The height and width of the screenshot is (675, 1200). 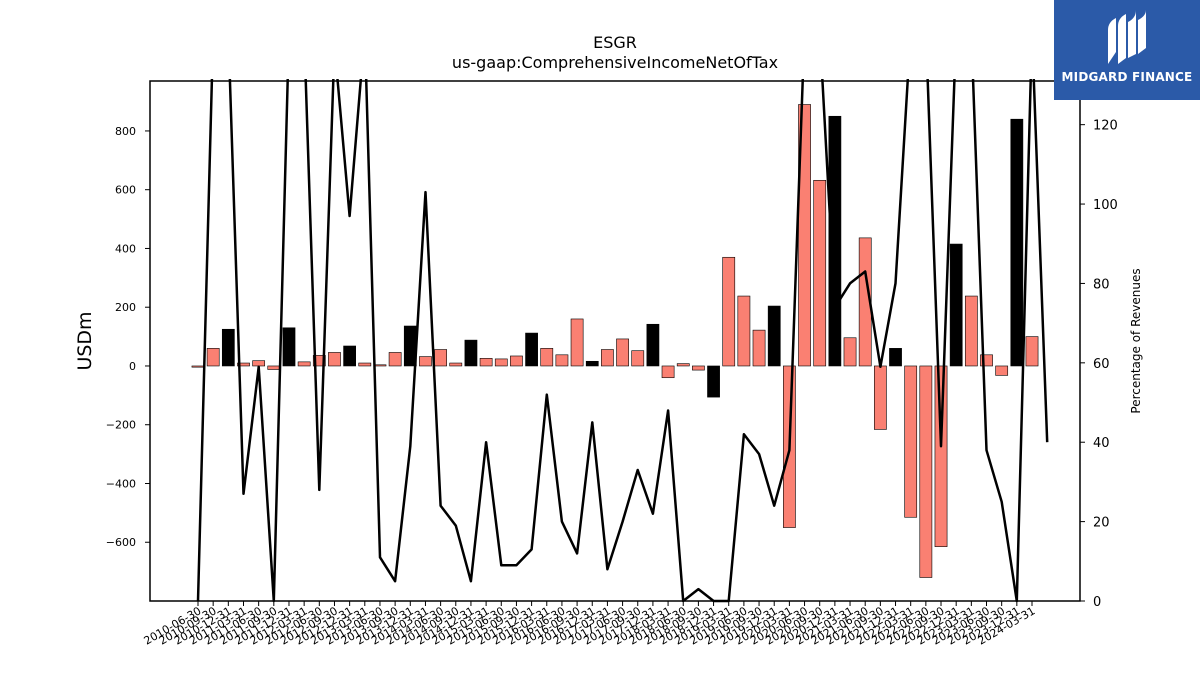 What do you see at coordinates (128, 337) in the screenshot?
I see `y-axis-ticks: −600 −400 −200 0 200 400 600 800` at bounding box center [128, 337].